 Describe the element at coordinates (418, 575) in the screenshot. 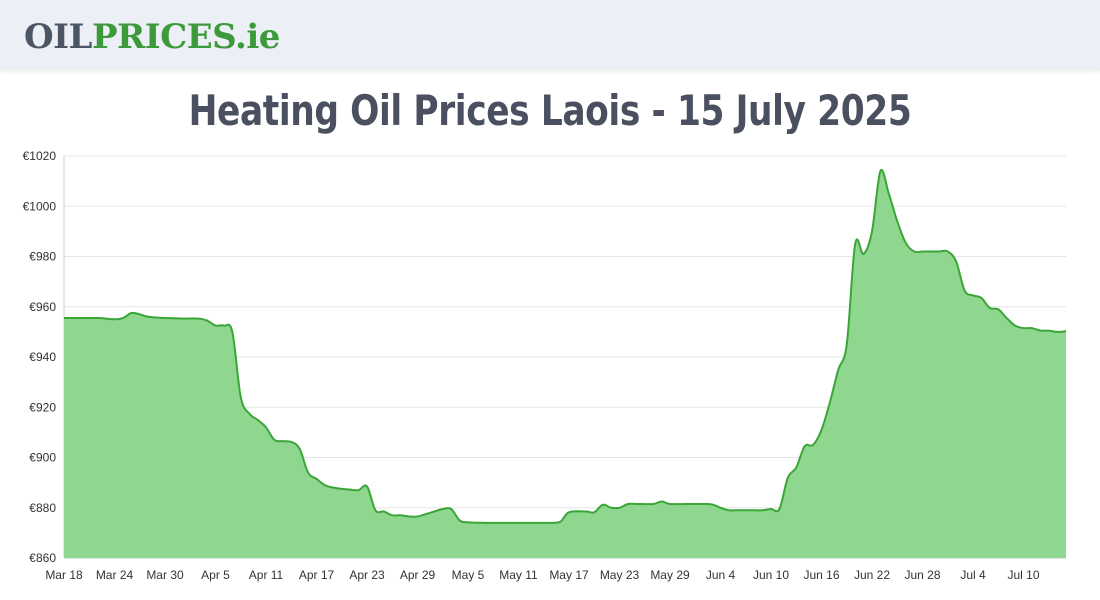

I see `x-tick-label: Apr 29` at that location.